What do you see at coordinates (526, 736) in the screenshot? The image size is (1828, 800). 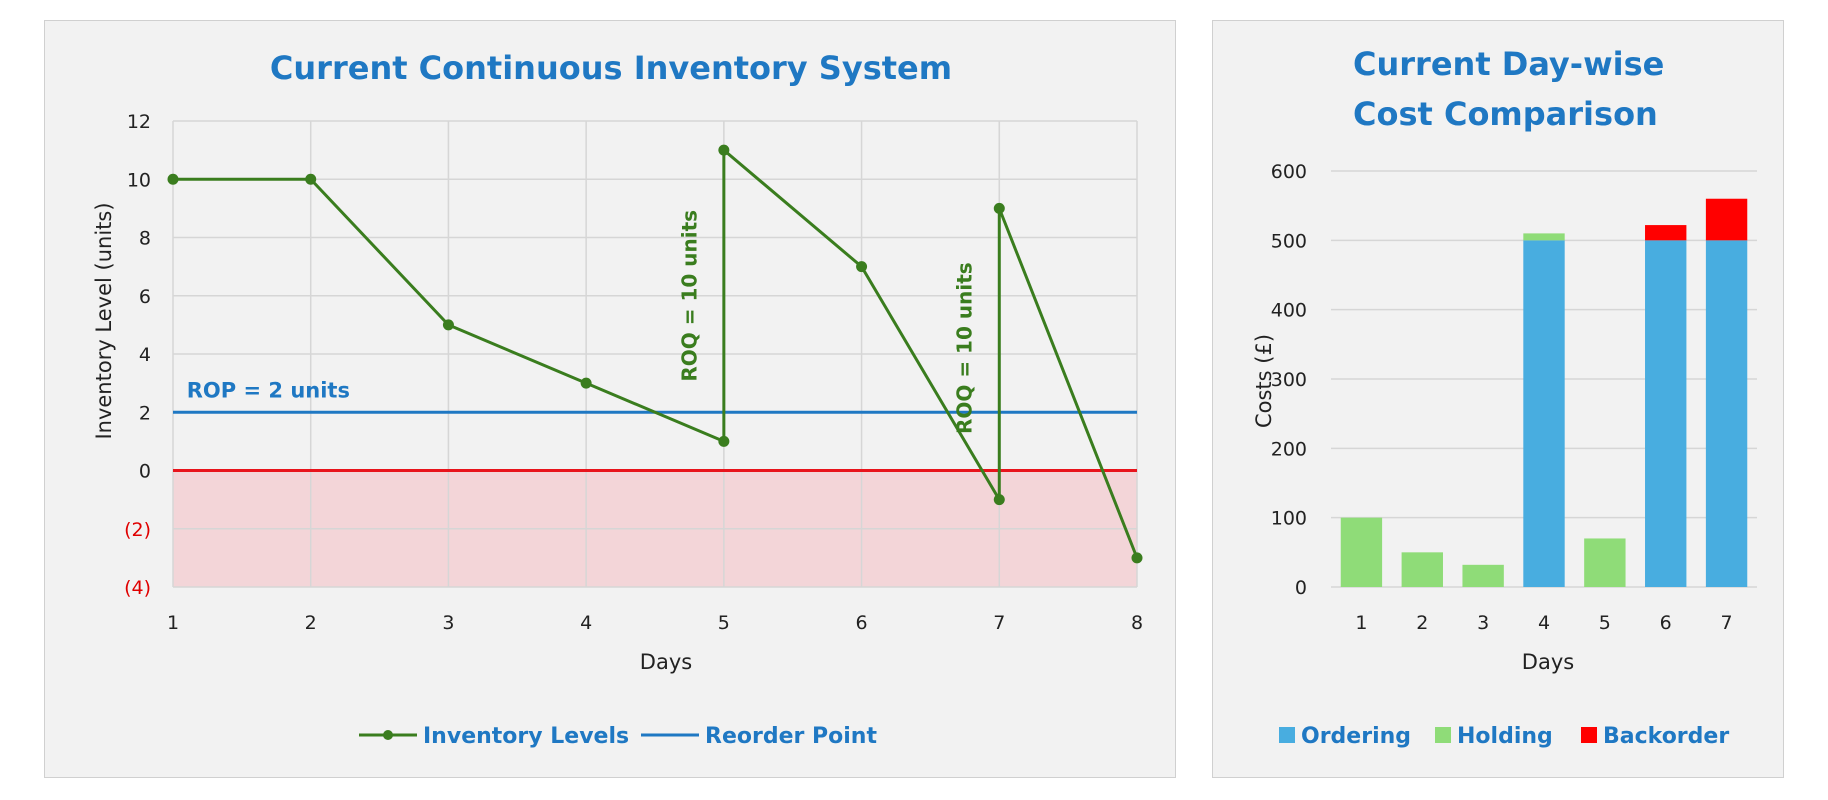 I see `legend-inventory-label: Inventory Levels` at bounding box center [526, 736].